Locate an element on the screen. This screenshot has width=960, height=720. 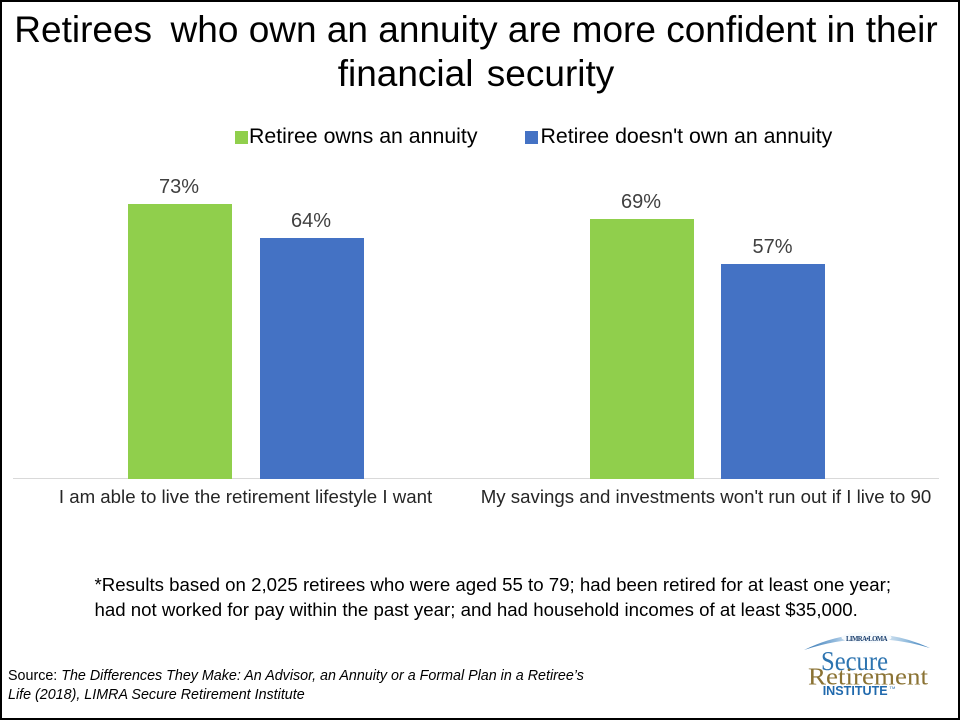
svg-text: TM is located at coordinates (893, 687).